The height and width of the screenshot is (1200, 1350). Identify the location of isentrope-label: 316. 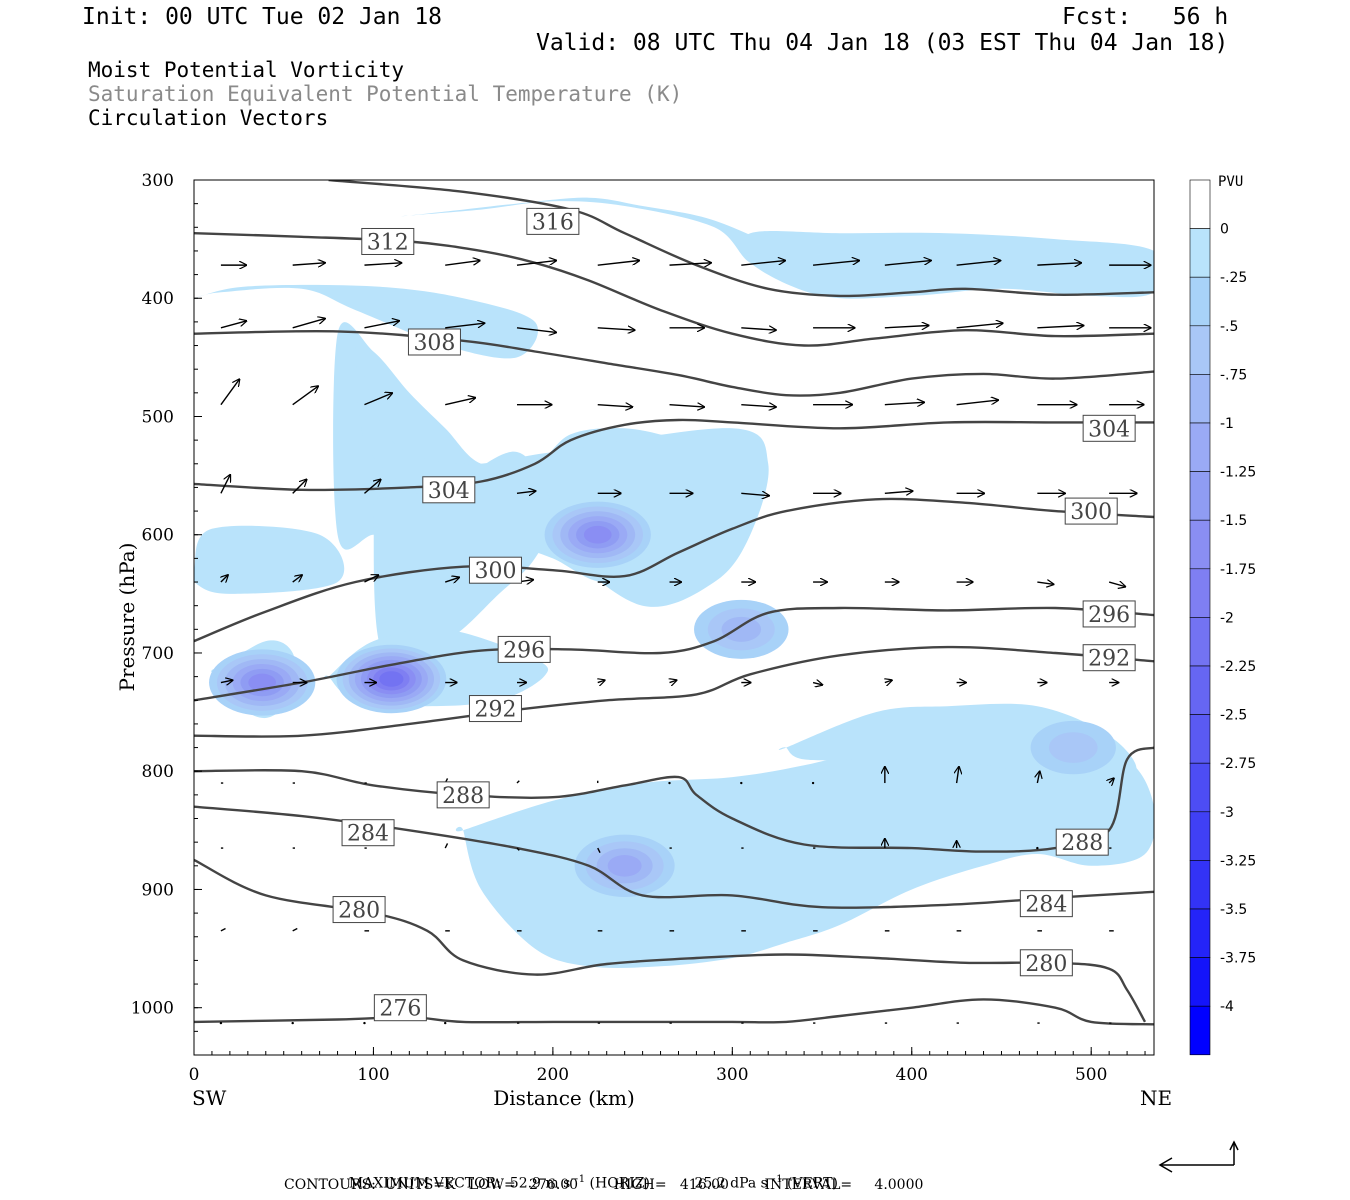
(553, 222).